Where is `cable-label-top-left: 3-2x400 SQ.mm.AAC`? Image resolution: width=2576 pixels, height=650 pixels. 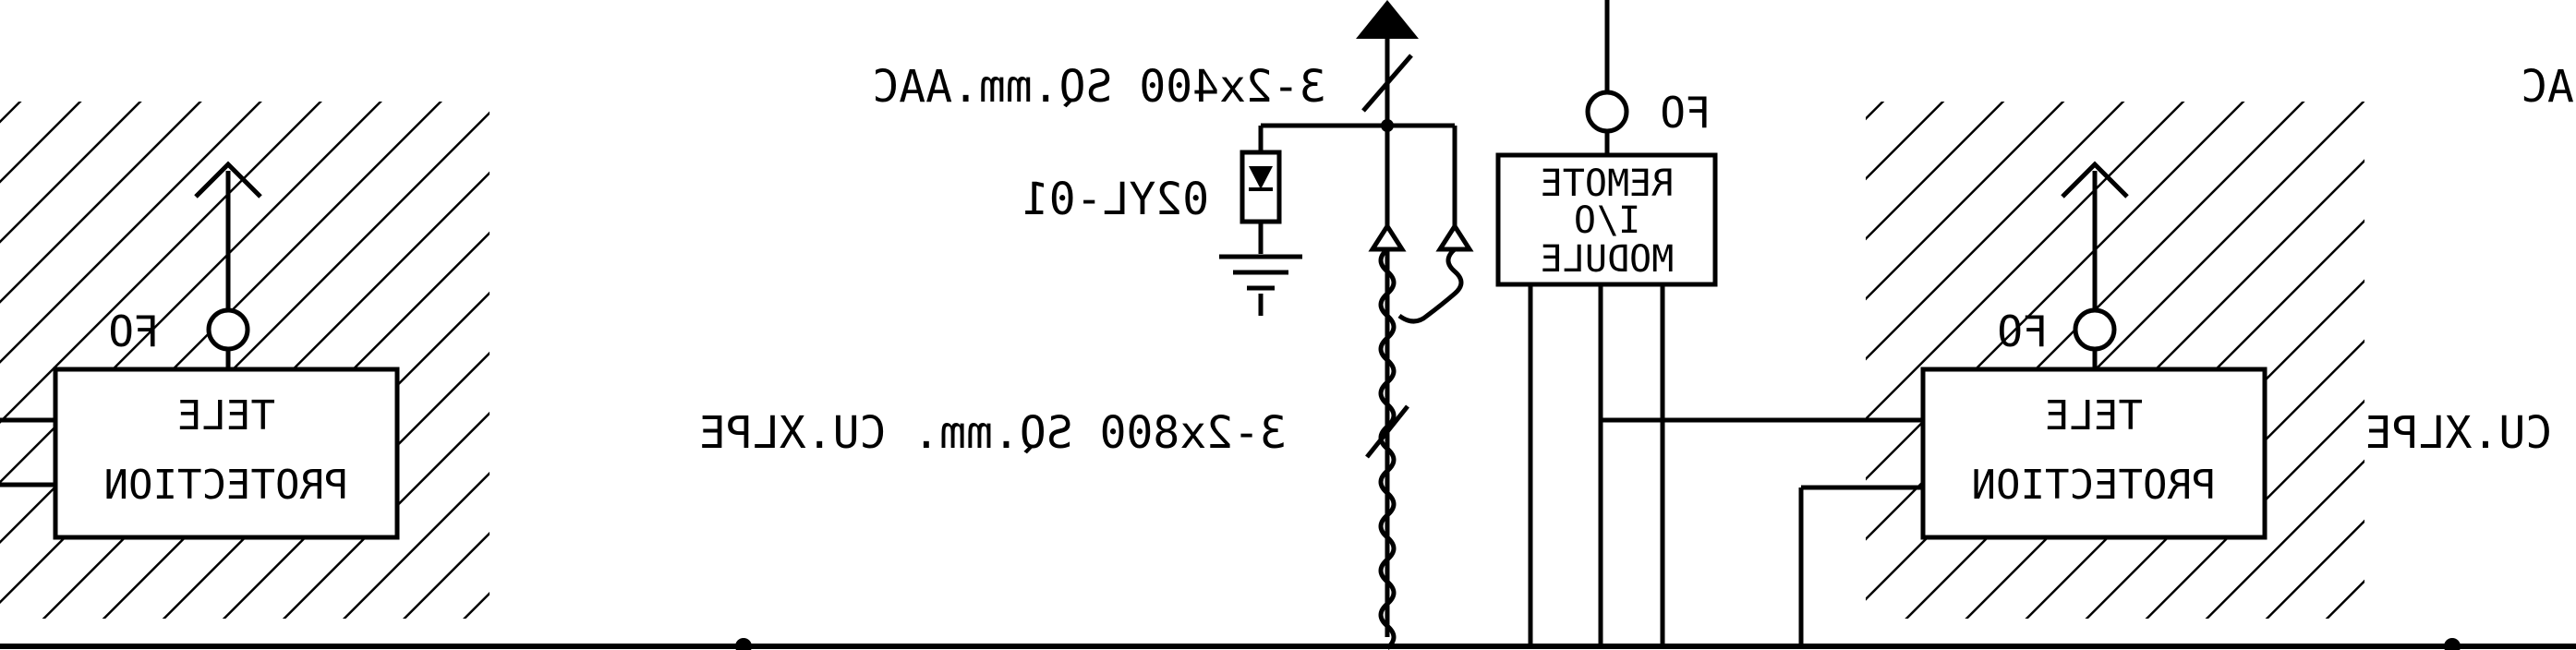 cable-label-top-left: 3-2x400 SQ.mm.AAC is located at coordinates (1098, 87).